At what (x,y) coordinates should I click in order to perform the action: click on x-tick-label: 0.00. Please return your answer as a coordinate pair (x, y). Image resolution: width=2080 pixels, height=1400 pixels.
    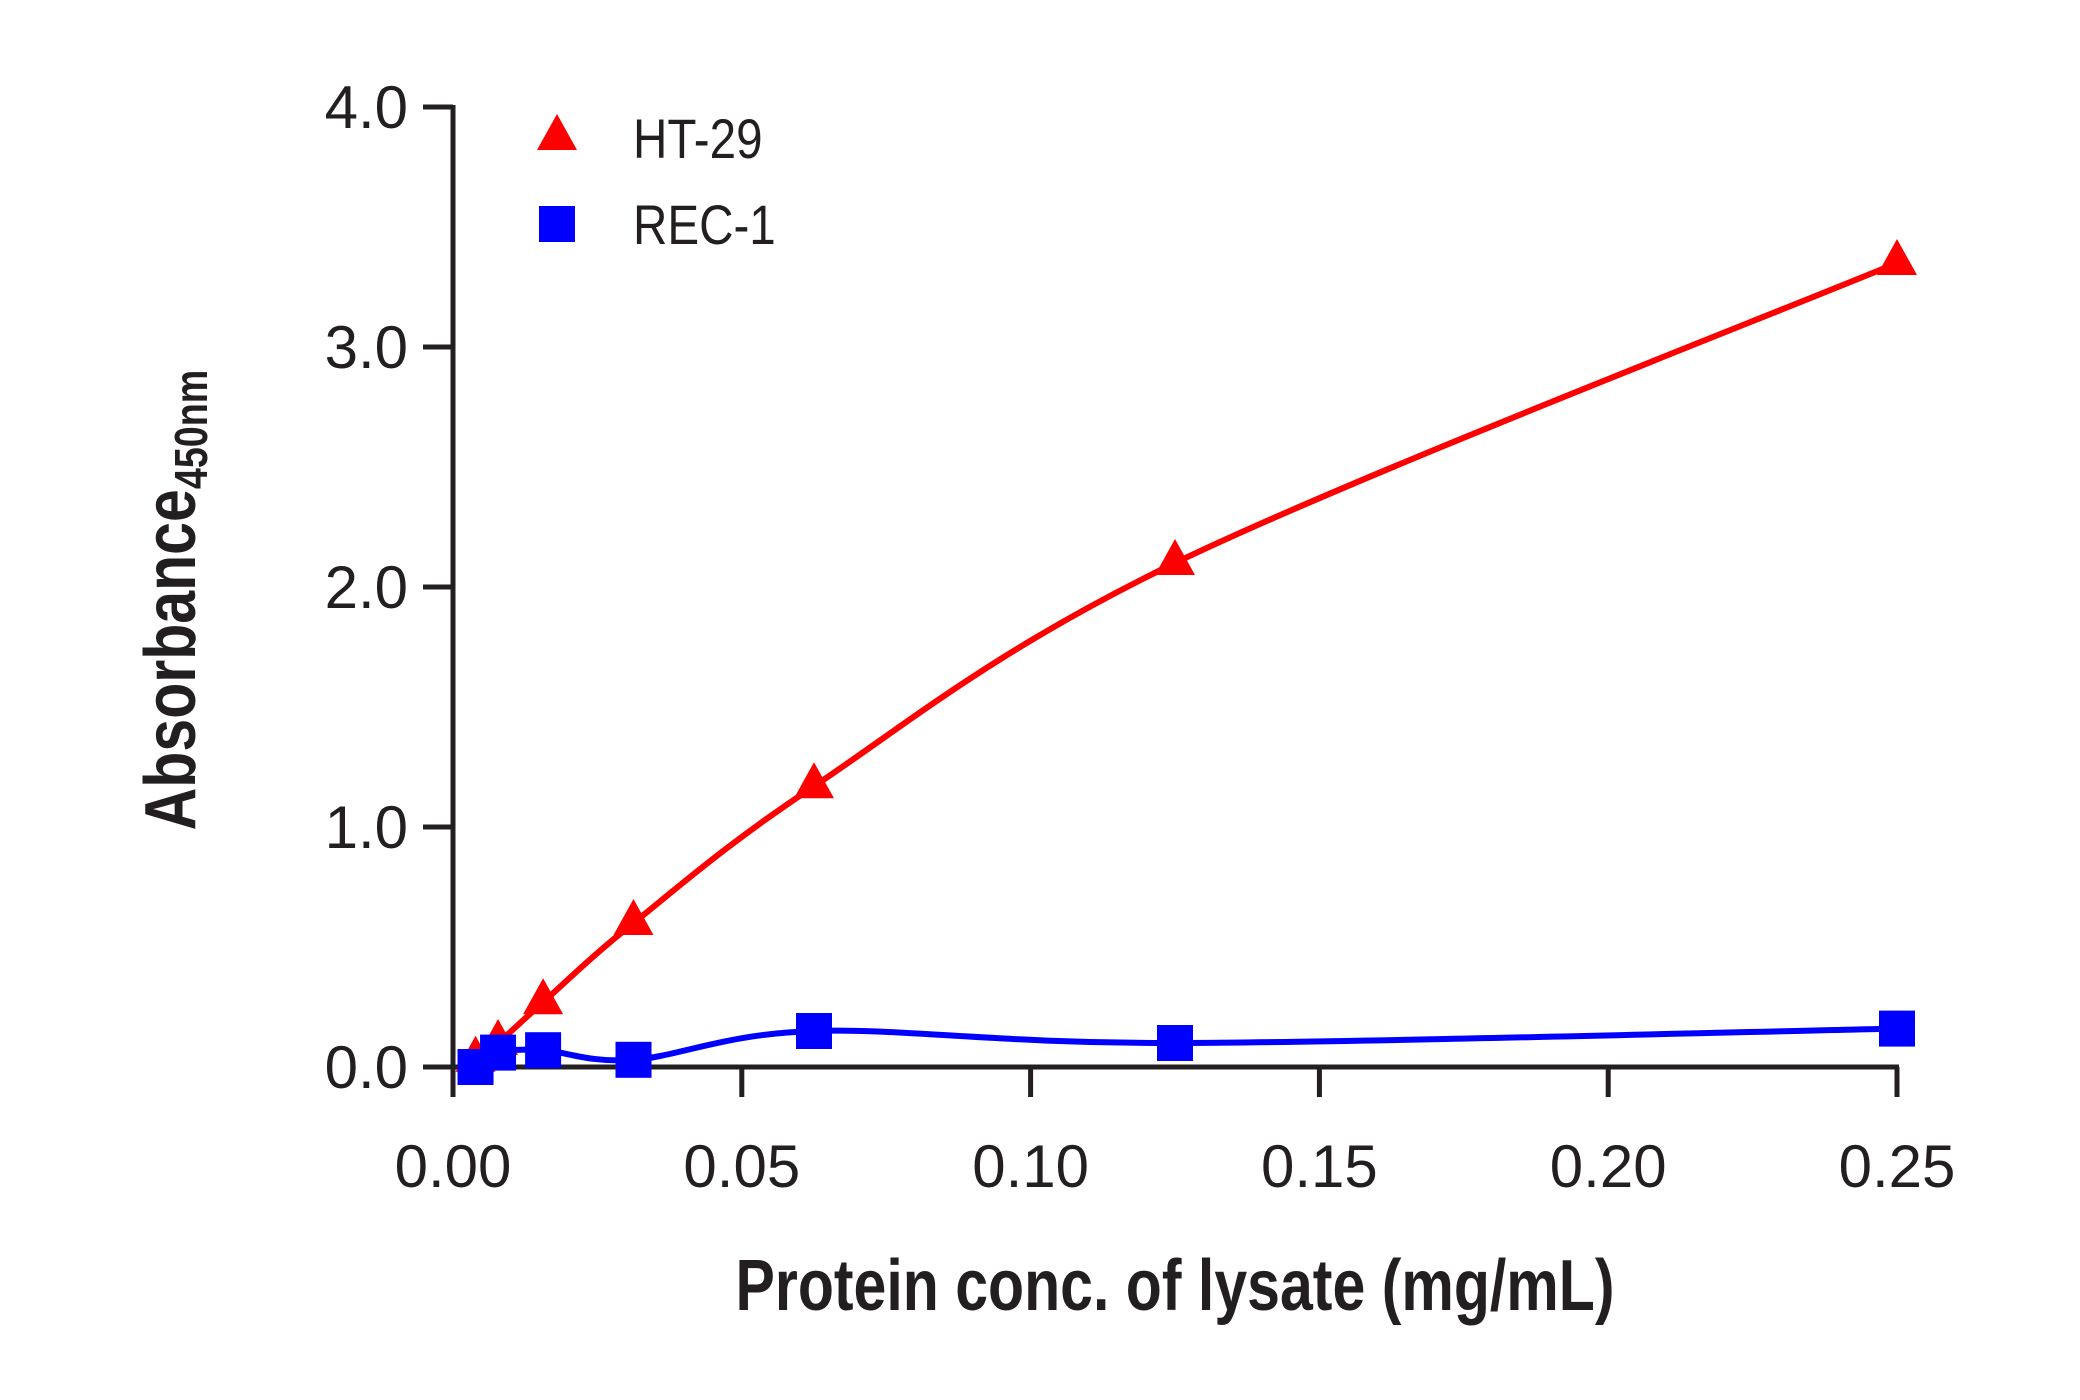
    Looking at the image, I should click on (453, 1166).